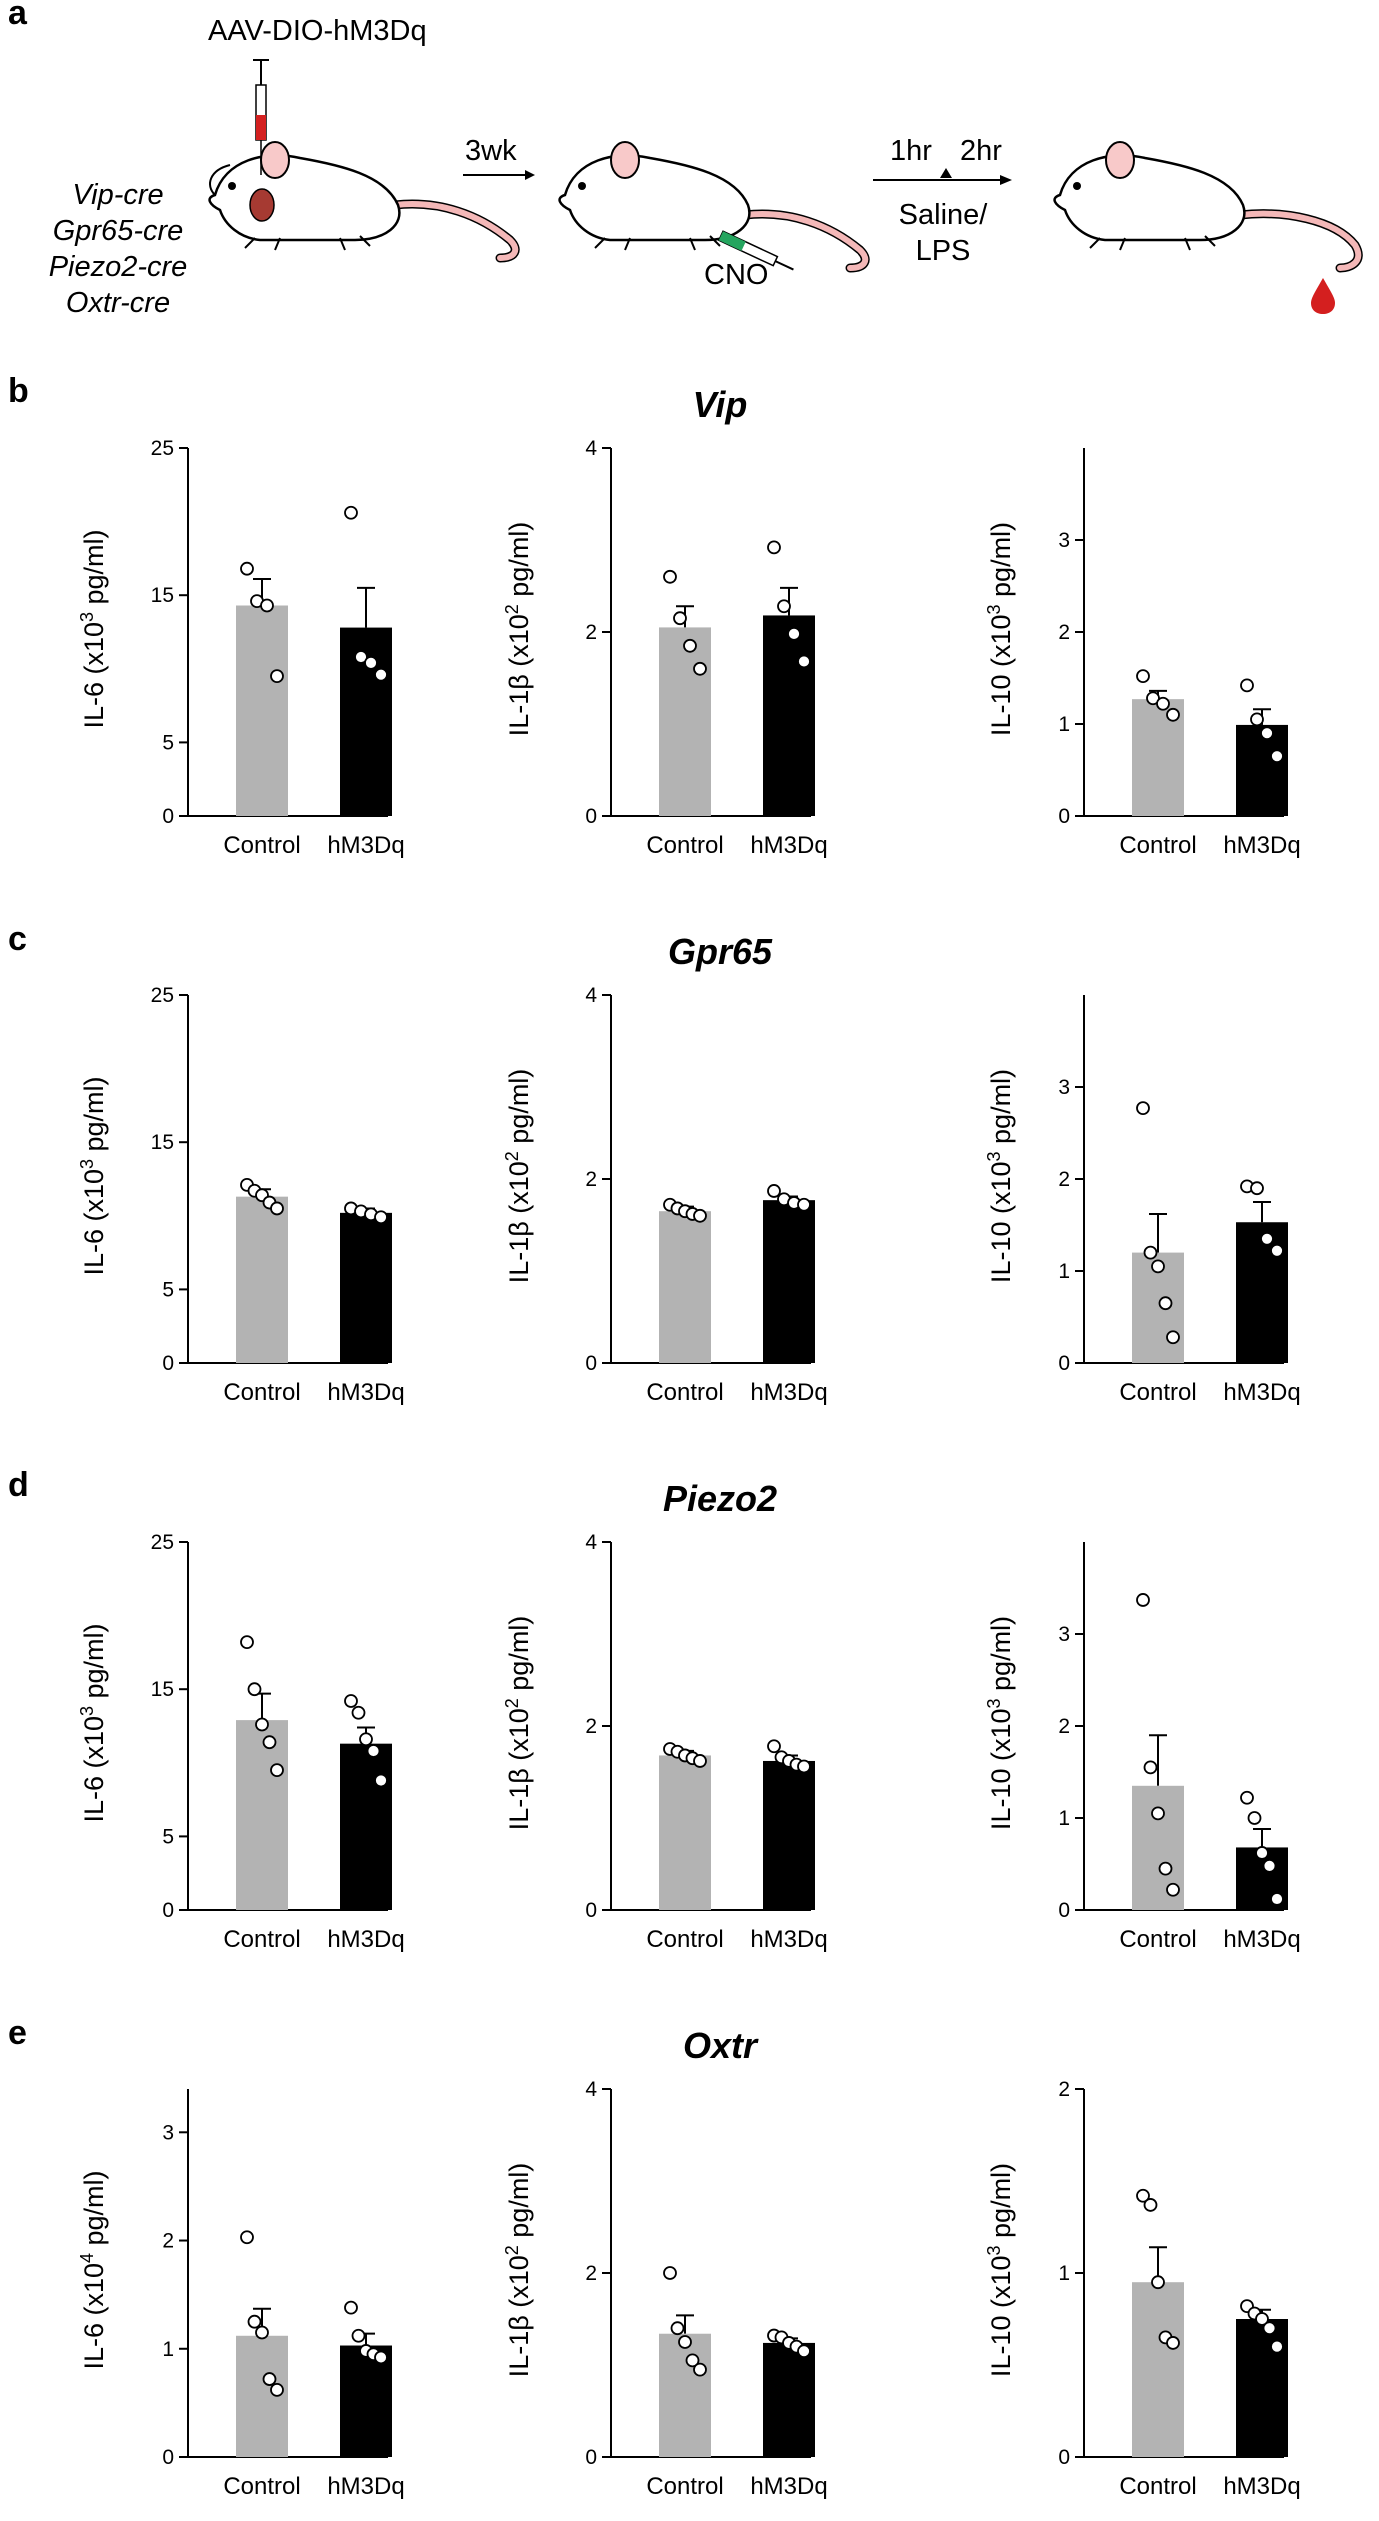  I want to click on arrow-3wk: 3wk, so click(499, 157).